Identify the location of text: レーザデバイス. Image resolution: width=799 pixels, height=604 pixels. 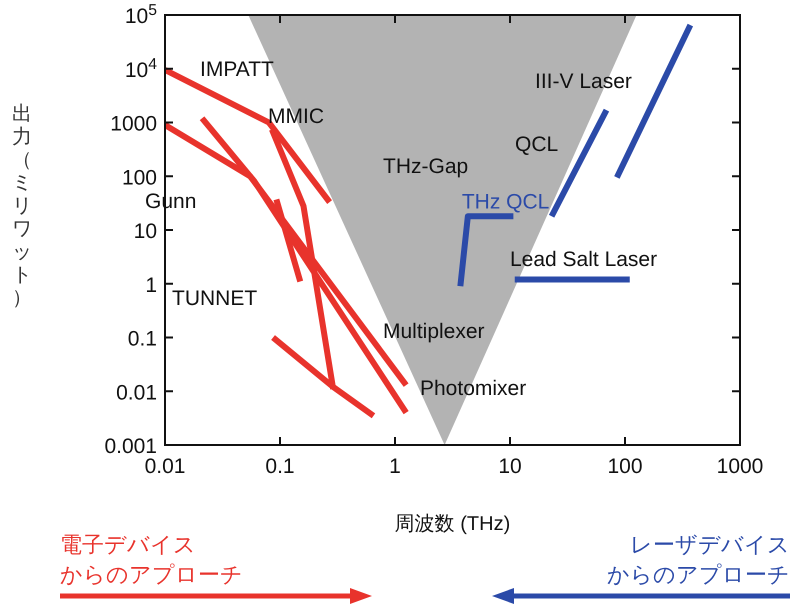
(710, 544).